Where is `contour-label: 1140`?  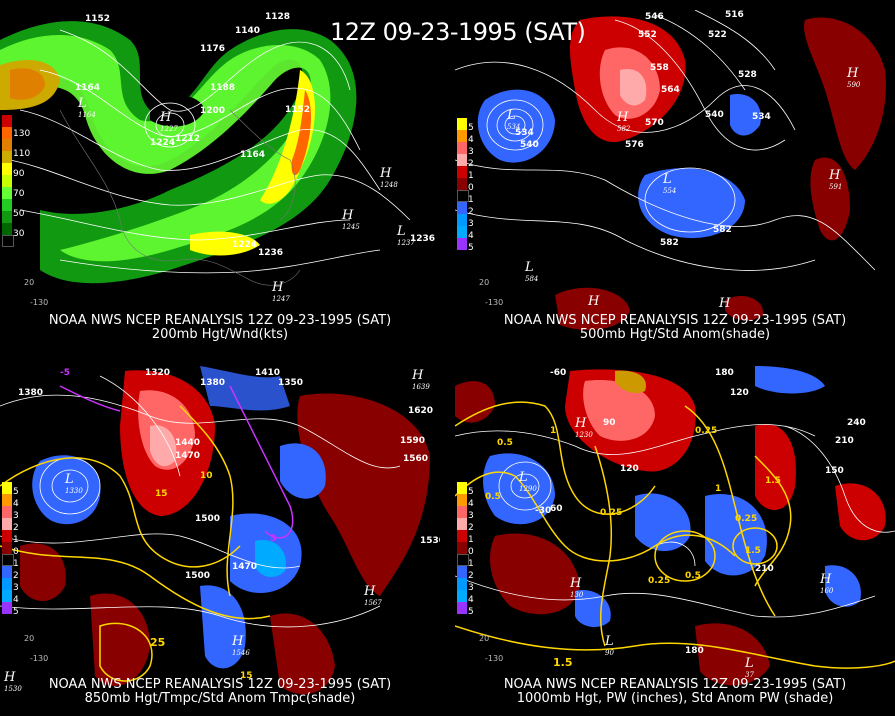 contour-label: 1140 is located at coordinates (248, 31).